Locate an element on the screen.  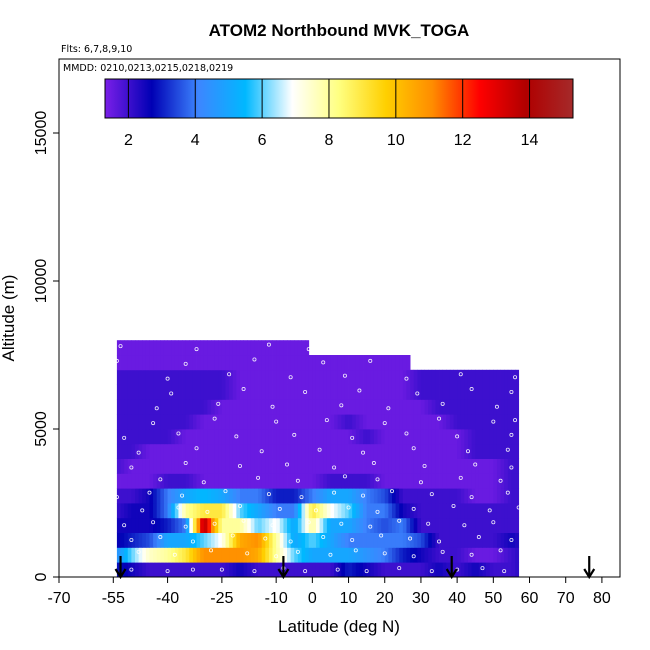
y-axis-label: Altitude (m) is located at coordinates (9, 318).